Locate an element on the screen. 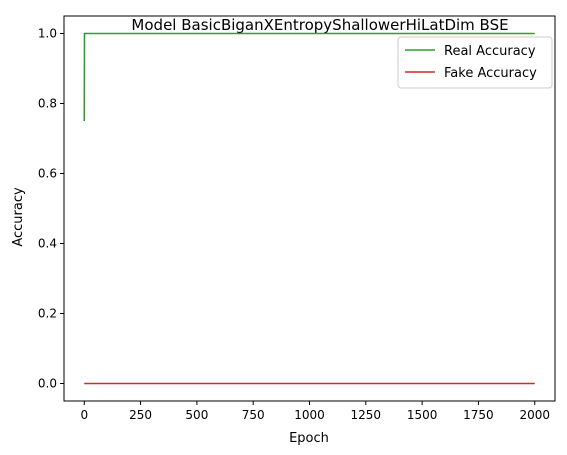 The image size is (567, 455). legend-box is located at coordinates (475, 62).